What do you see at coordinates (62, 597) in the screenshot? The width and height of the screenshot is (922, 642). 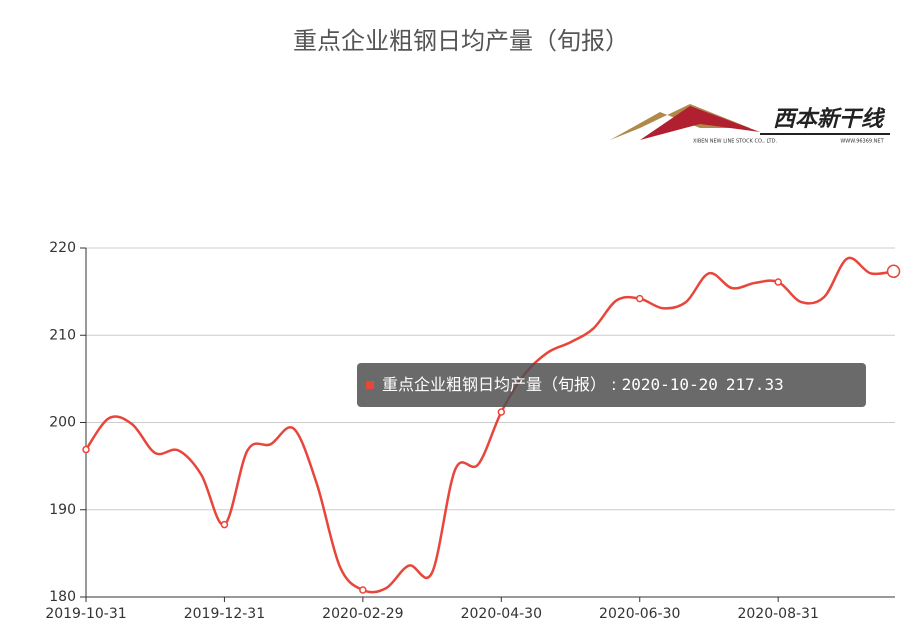 I see `y-tick-label: 180` at bounding box center [62, 597].